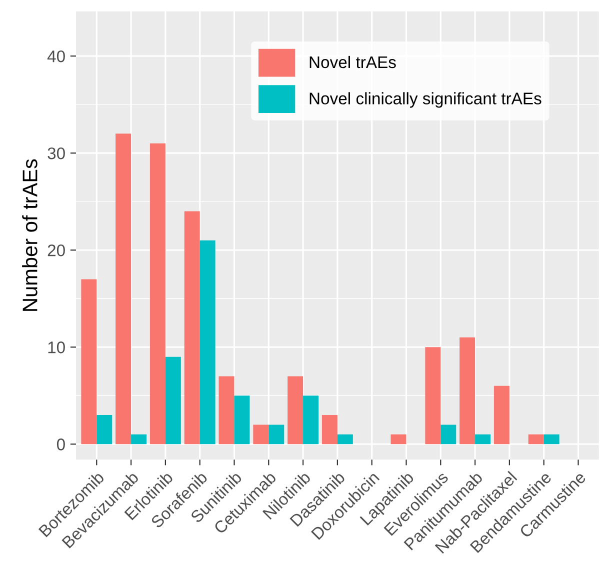 The image size is (608, 571). What do you see at coordinates (56, 56) in the screenshot?
I see `y-tick-label: 40` at bounding box center [56, 56].